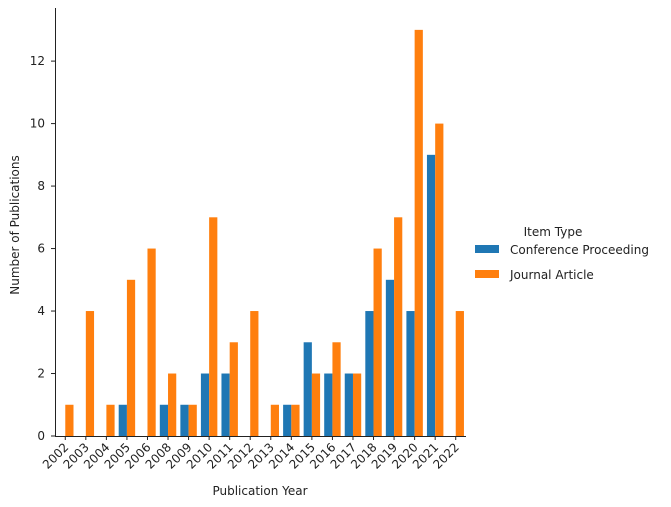  Describe the element at coordinates (233, 389) in the screenshot. I see `bar-journal-article-2011` at that location.